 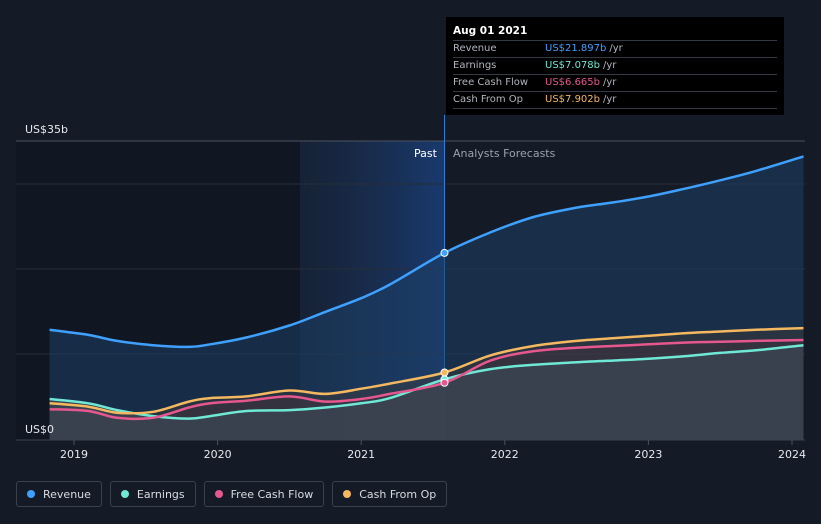 What do you see at coordinates (67, 494) in the screenshot?
I see `legend-label: Revenue` at bounding box center [67, 494].